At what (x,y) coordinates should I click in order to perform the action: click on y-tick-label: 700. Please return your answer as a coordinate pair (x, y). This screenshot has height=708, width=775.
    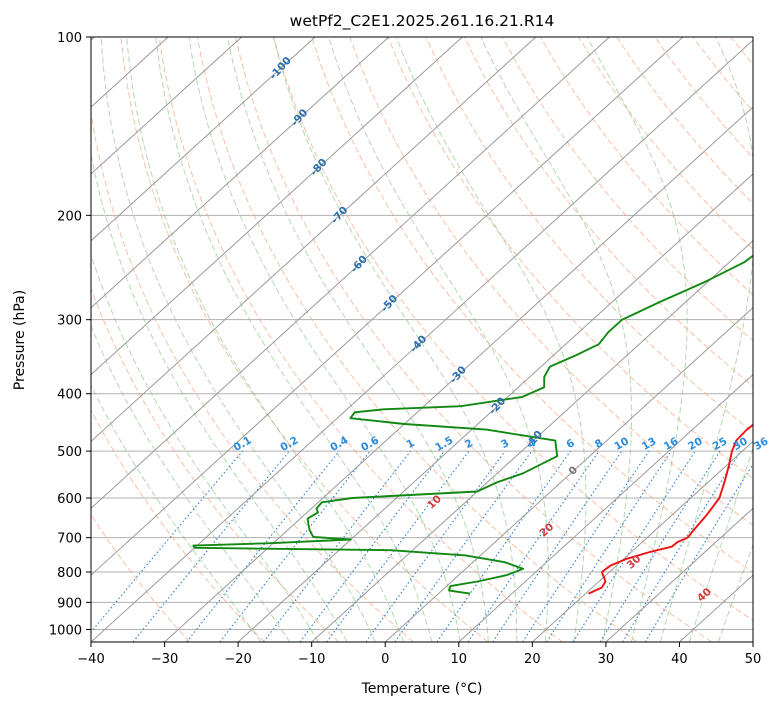
    Looking at the image, I should click on (69, 539).